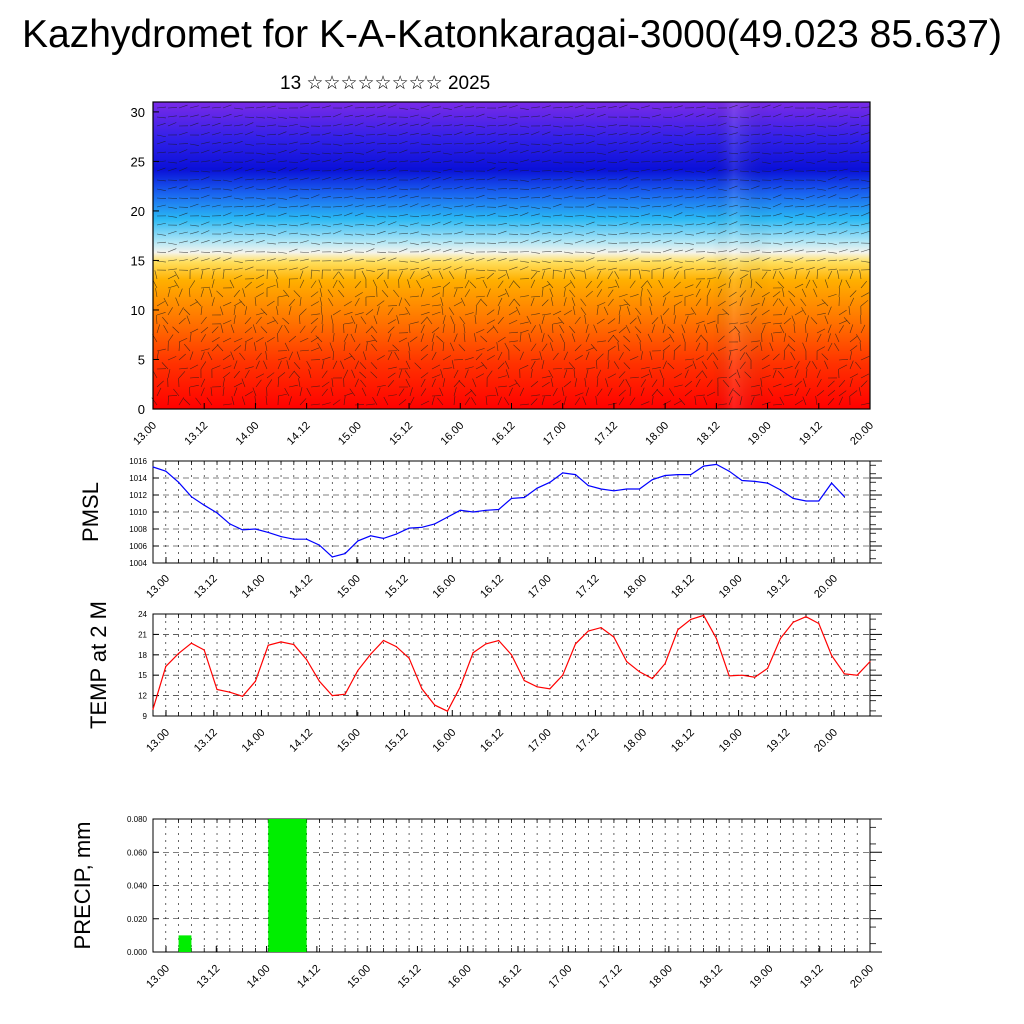  What do you see at coordinates (540, 587) in the screenshot?
I see `x-tick-label: 17.00` at bounding box center [540, 587].